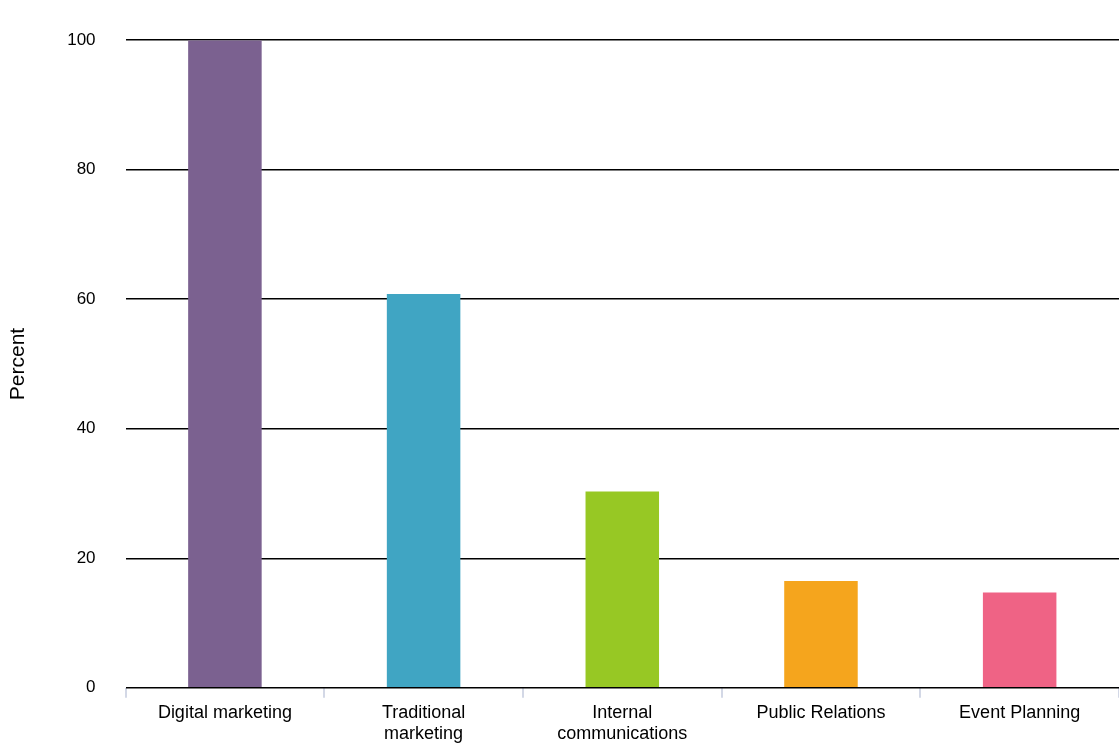  What do you see at coordinates (86, 557) in the screenshot?
I see `y-tick-label: 20` at bounding box center [86, 557].